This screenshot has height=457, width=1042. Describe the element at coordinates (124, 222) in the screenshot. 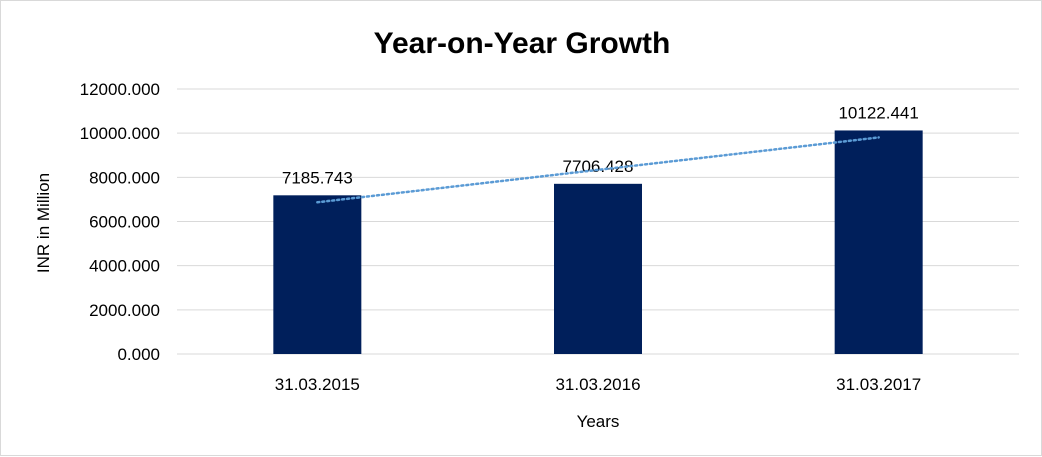

I see `y-tick-label: 6000.000` at that location.